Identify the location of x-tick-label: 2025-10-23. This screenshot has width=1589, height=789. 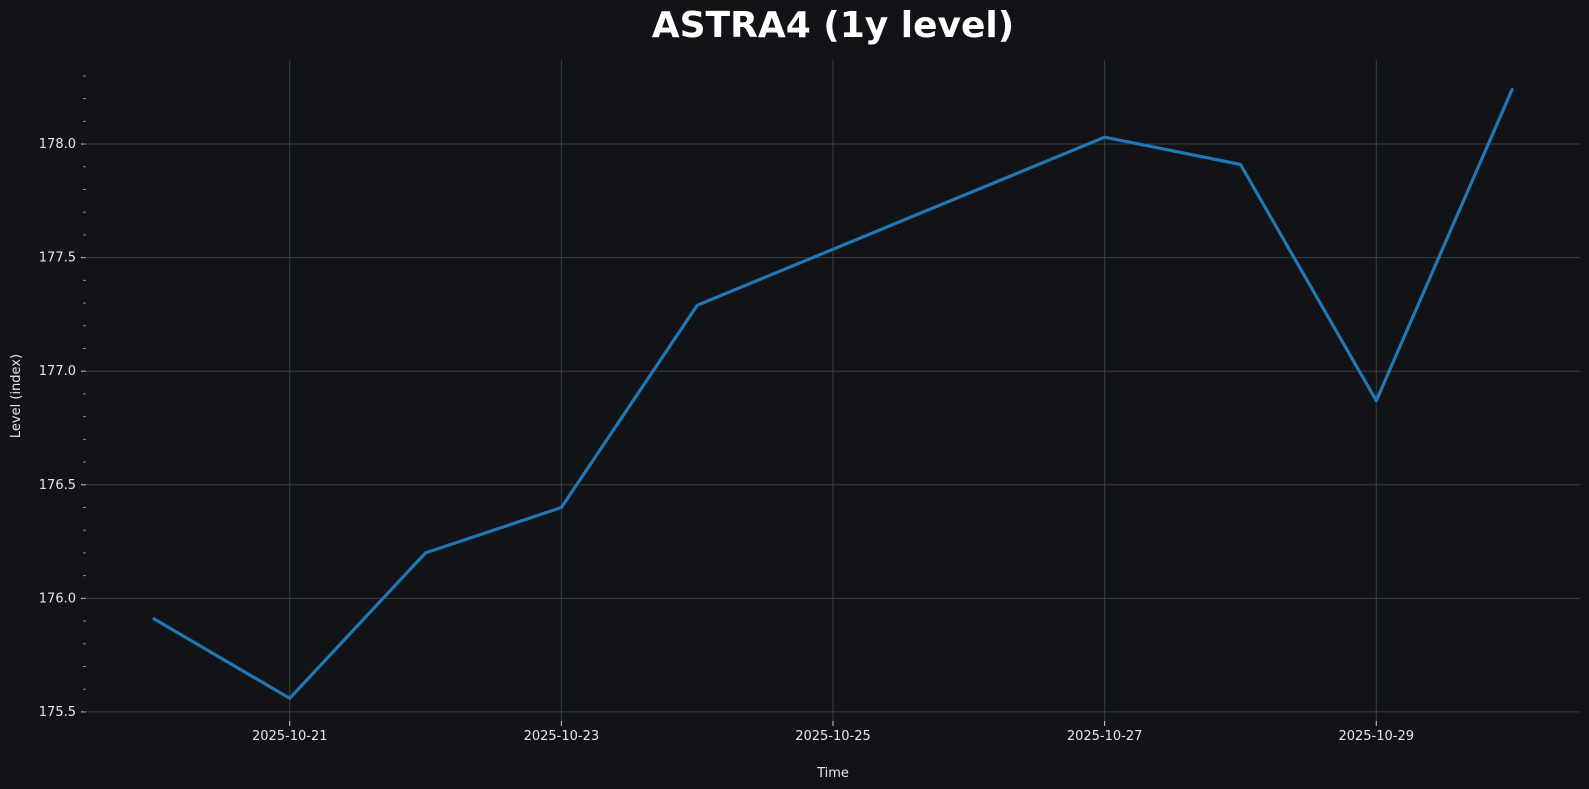
(562, 736).